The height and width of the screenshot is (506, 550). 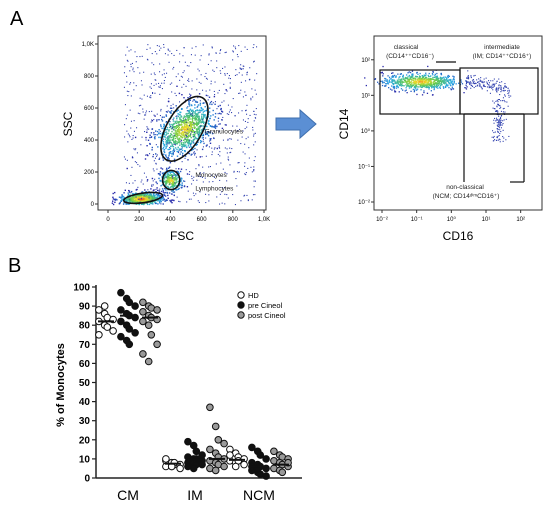 What do you see at coordinates (365, 61) in the screenshot?
I see `cd-y-tick-label: 10²` at bounding box center [365, 61].